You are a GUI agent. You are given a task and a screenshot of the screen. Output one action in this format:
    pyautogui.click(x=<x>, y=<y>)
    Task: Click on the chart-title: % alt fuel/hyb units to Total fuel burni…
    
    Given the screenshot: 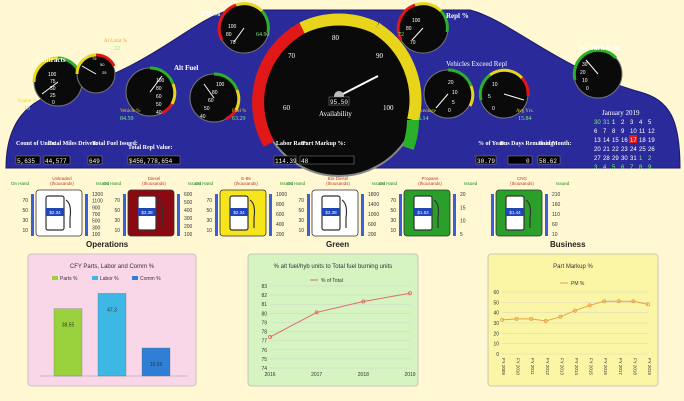 What is the action you would take?
    pyautogui.click(x=333, y=267)
    